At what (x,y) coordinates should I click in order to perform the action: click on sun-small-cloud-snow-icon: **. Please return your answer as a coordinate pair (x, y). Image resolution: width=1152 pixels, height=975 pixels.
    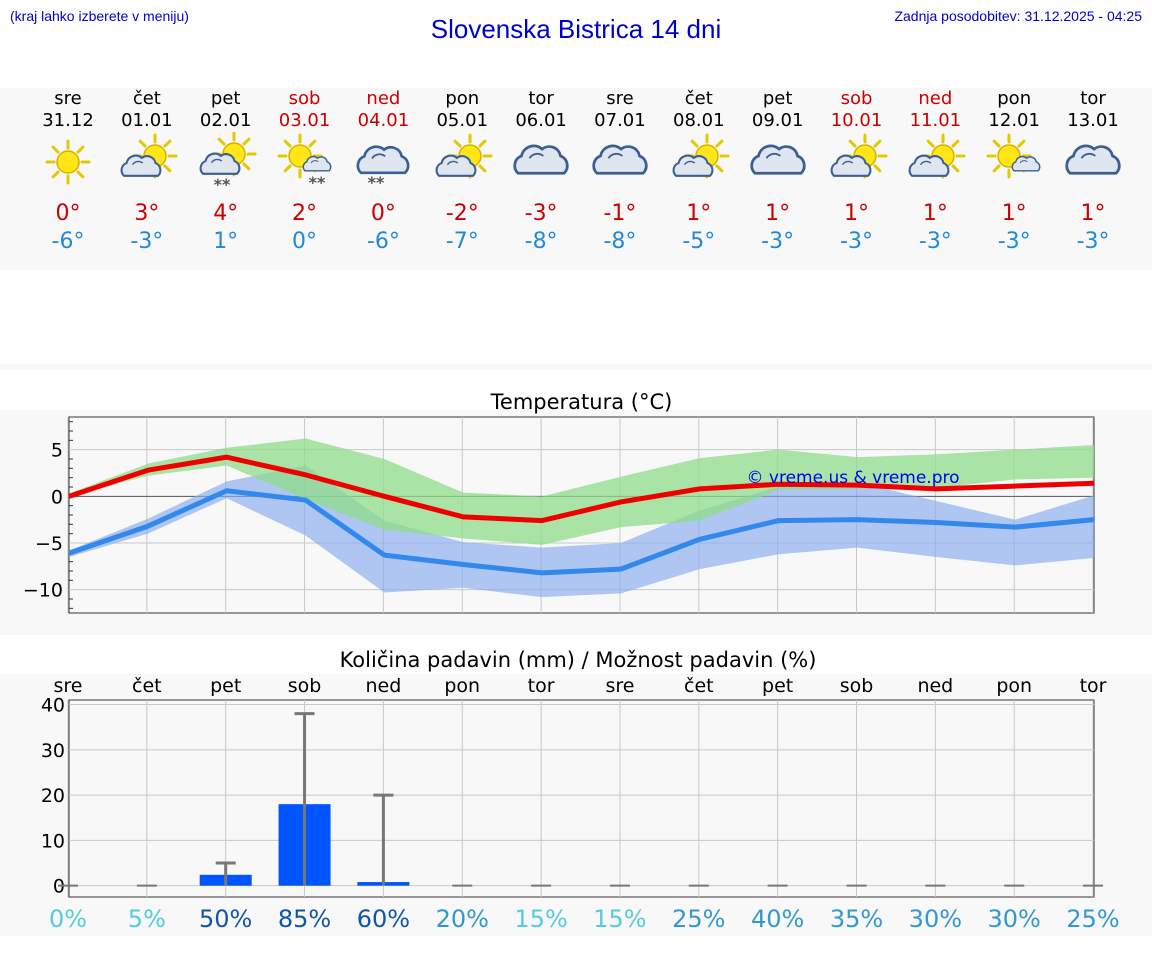
    Looking at the image, I should click on (304, 162).